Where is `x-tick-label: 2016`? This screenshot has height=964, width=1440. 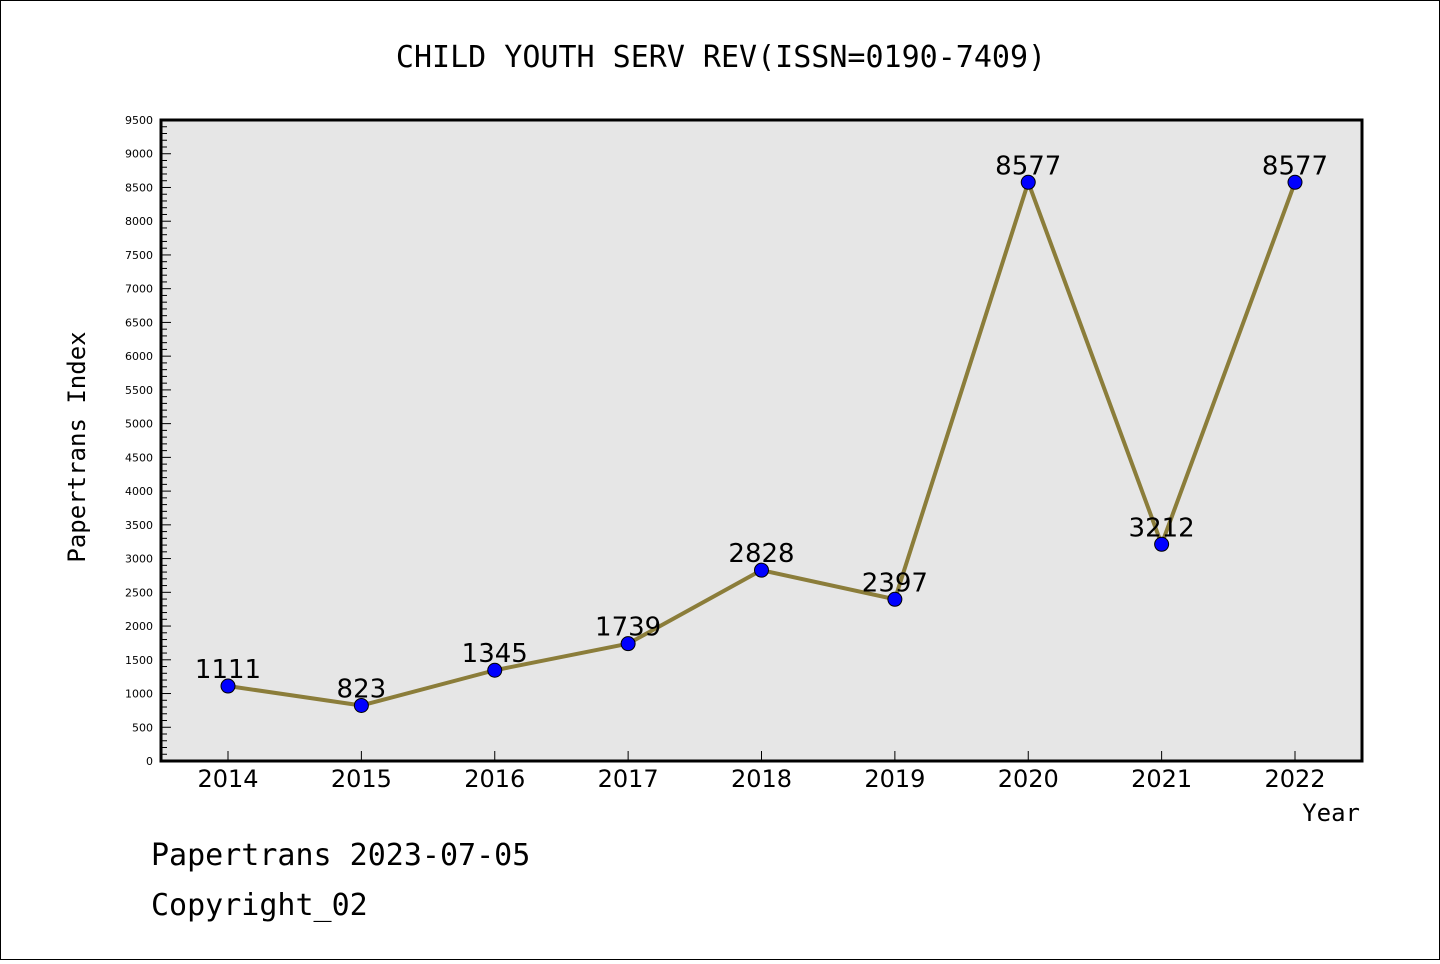
x-tick-label: 2016 is located at coordinates (494, 779).